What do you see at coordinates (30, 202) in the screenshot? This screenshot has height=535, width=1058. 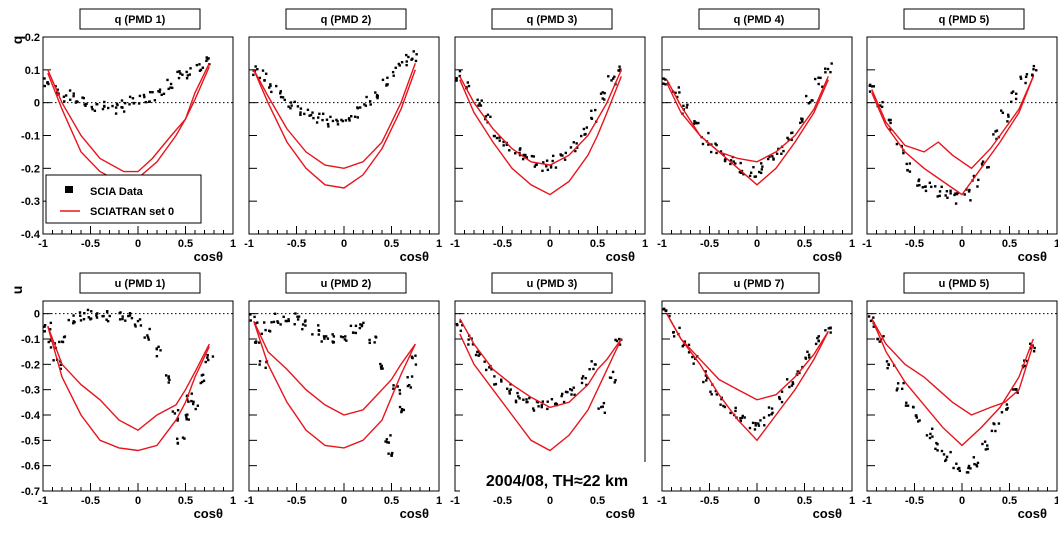 I see `y-tick-label: -0.3` at bounding box center [30, 202].